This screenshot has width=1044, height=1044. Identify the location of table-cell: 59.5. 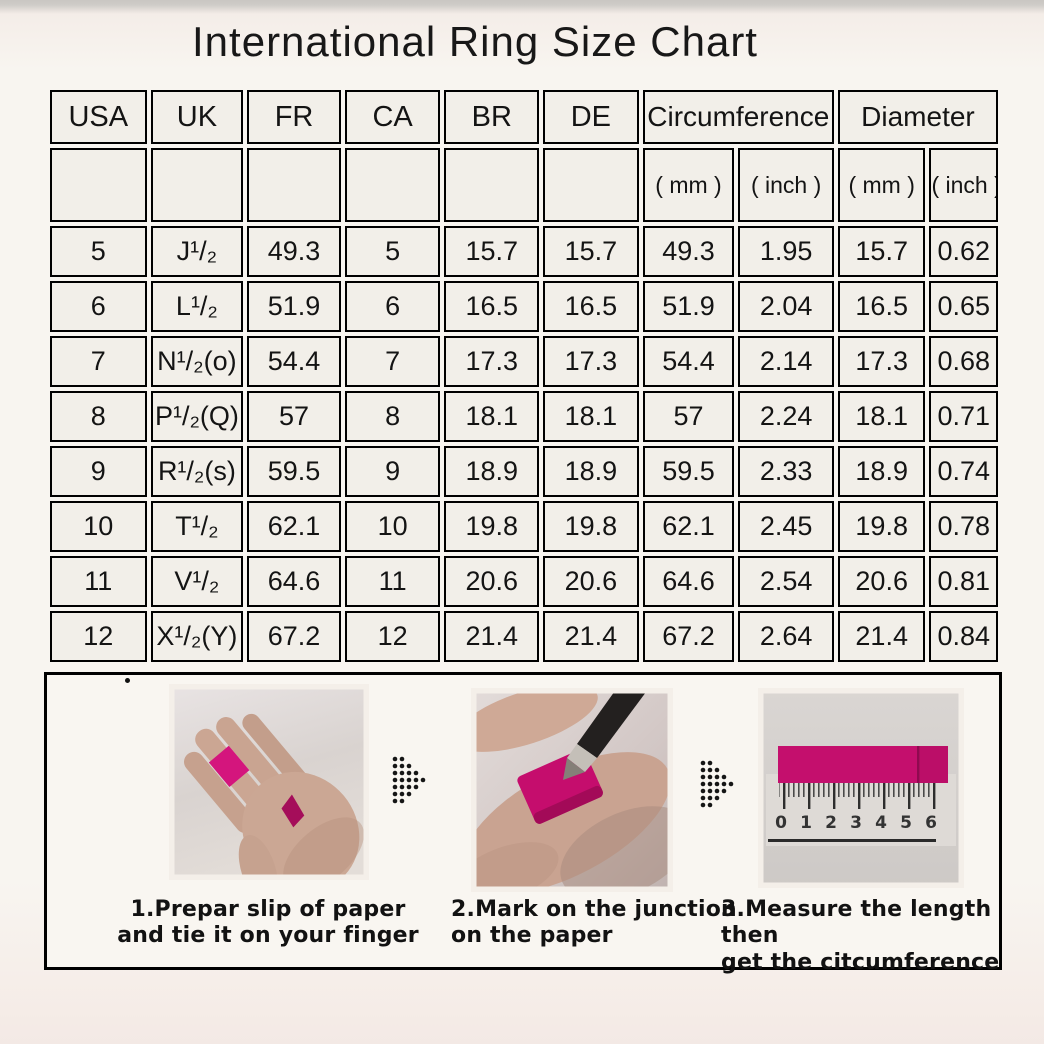
(688, 471).